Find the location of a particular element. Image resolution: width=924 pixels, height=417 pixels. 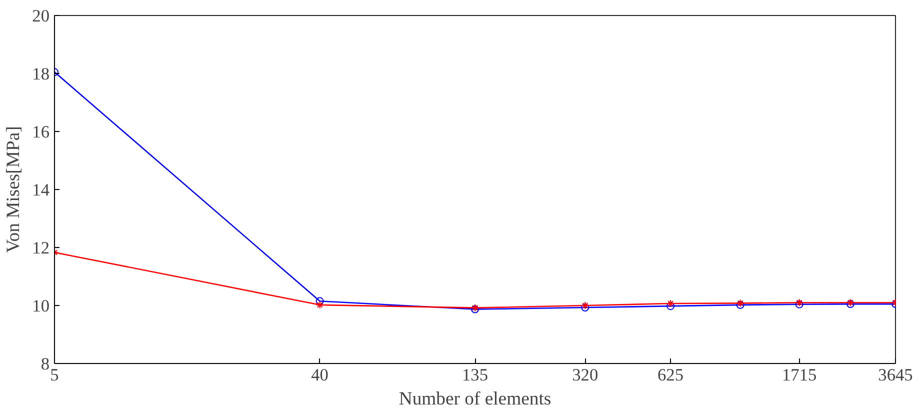

x-tick-label: 135 is located at coordinates (475, 375).